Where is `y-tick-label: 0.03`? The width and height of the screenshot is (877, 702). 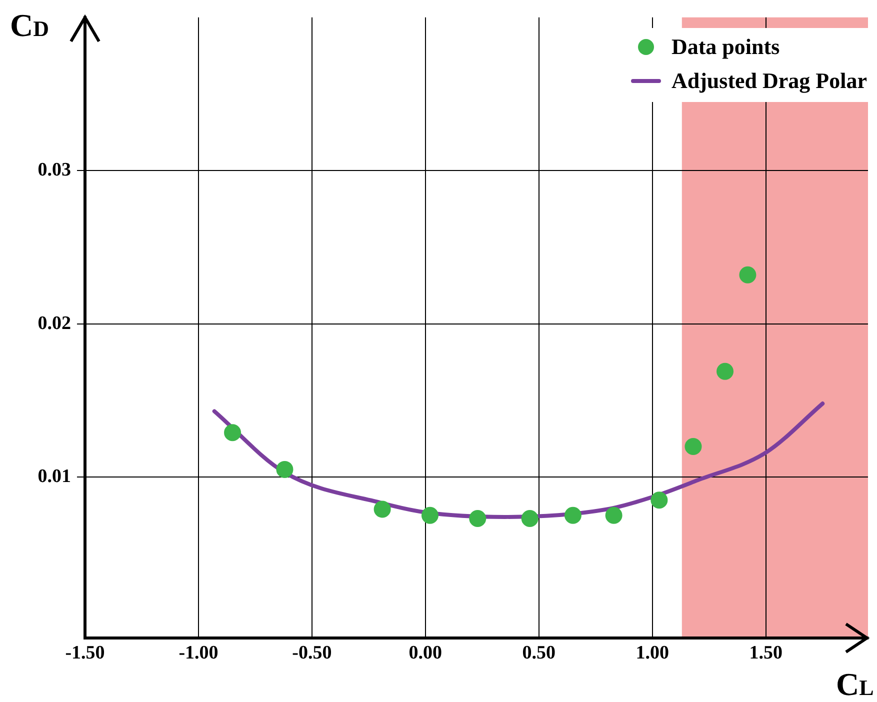
y-tick-label: 0.03 is located at coordinates (54, 170).